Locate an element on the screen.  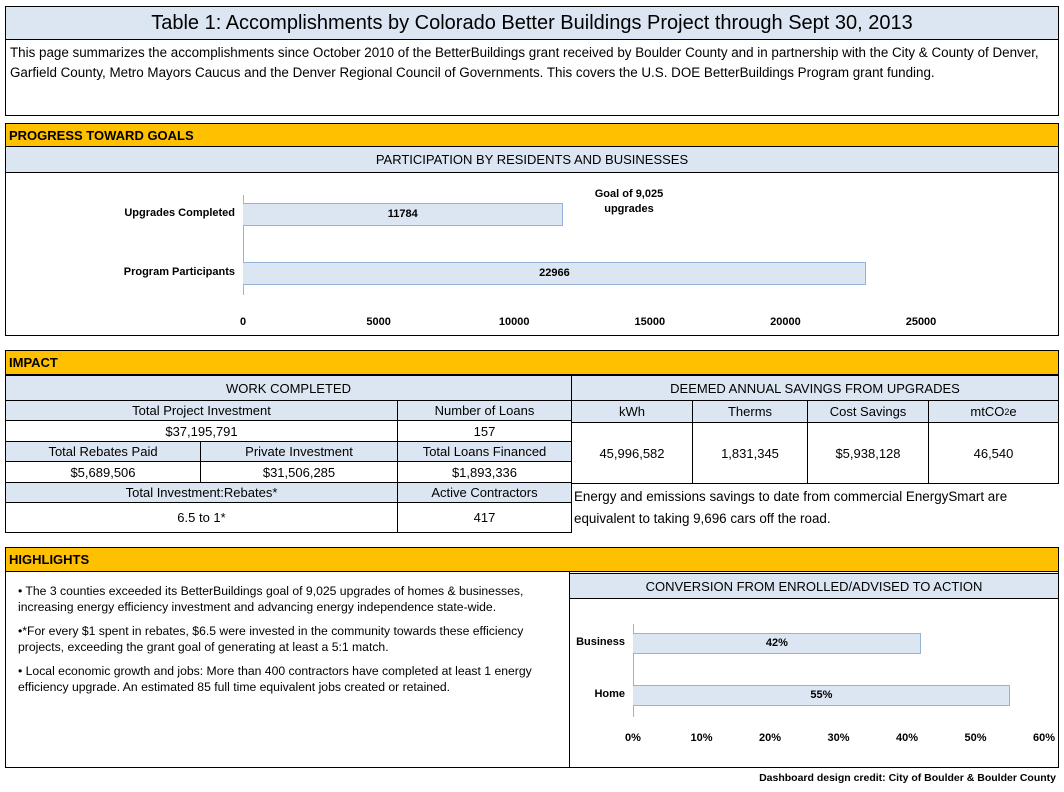
participation-value-label-0: 11784 is located at coordinates (402, 214).